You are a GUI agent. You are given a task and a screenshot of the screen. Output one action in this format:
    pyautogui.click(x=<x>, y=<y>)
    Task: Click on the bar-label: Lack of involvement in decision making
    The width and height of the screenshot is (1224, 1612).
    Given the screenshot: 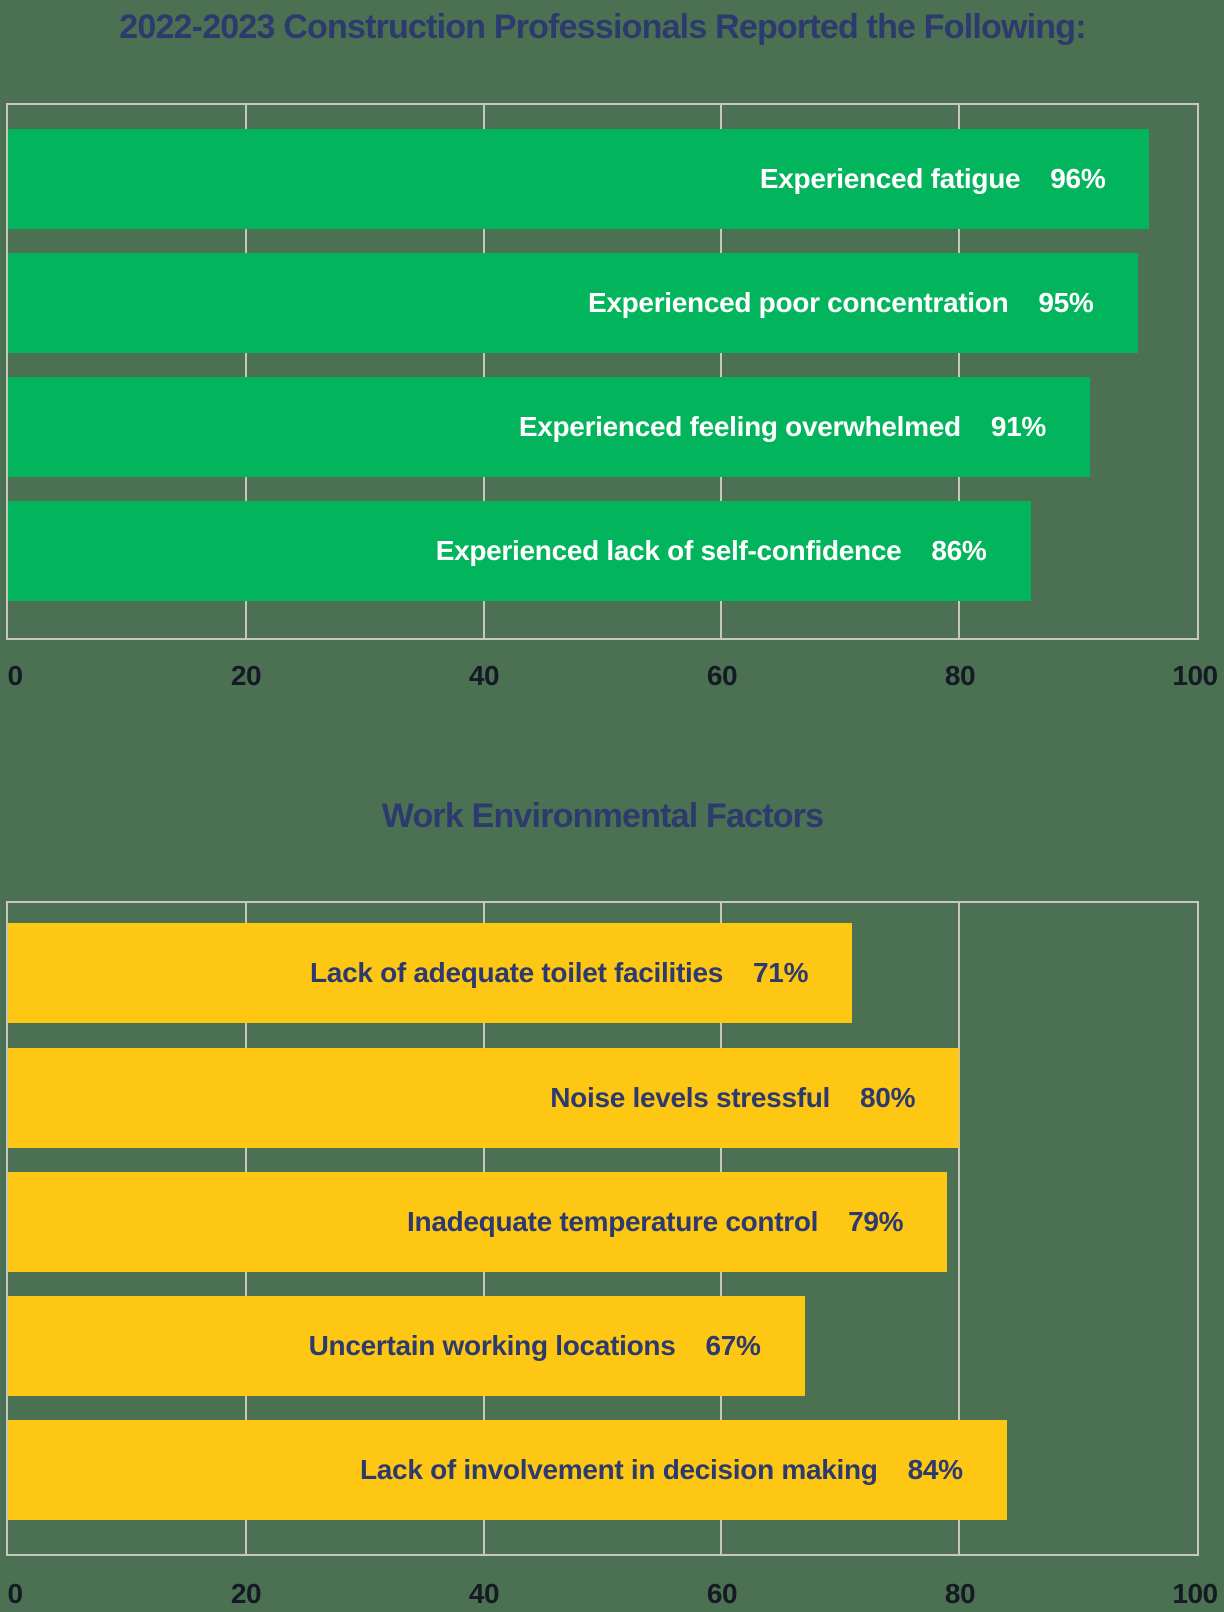 What is the action you would take?
    pyautogui.click(x=618, y=1469)
    